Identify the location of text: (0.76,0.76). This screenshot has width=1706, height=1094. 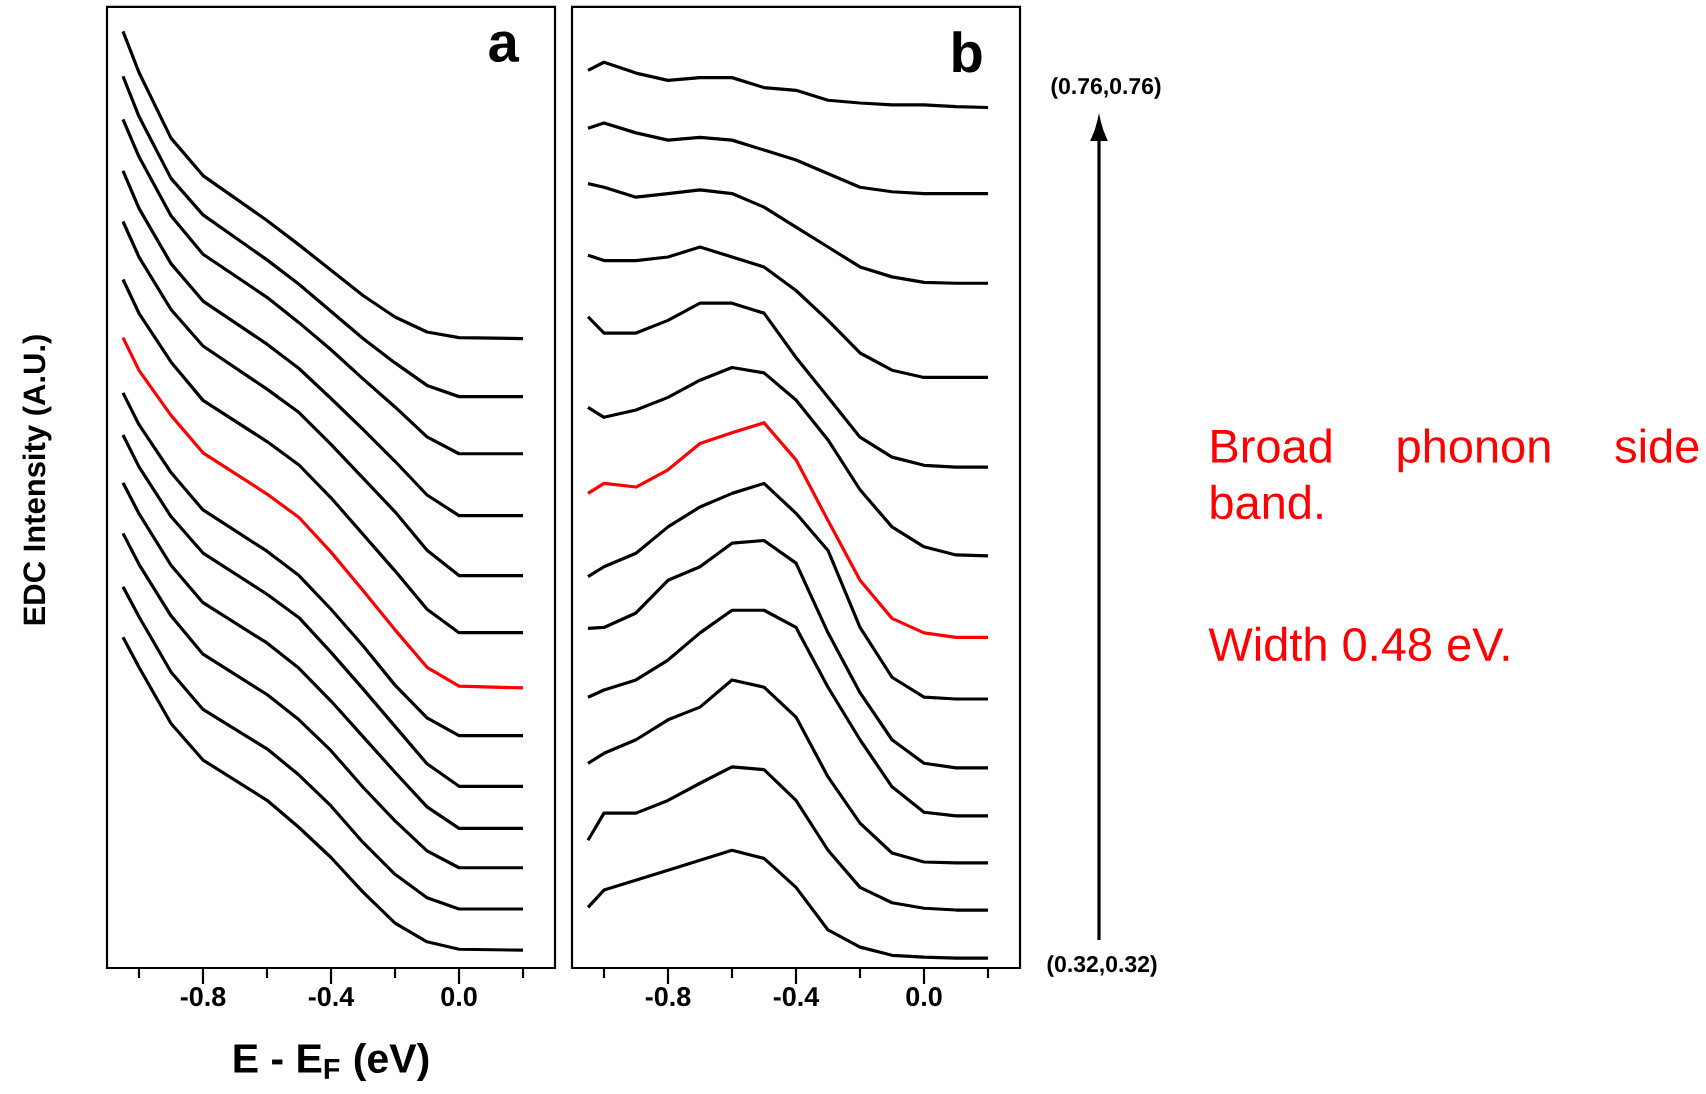
(1106, 88).